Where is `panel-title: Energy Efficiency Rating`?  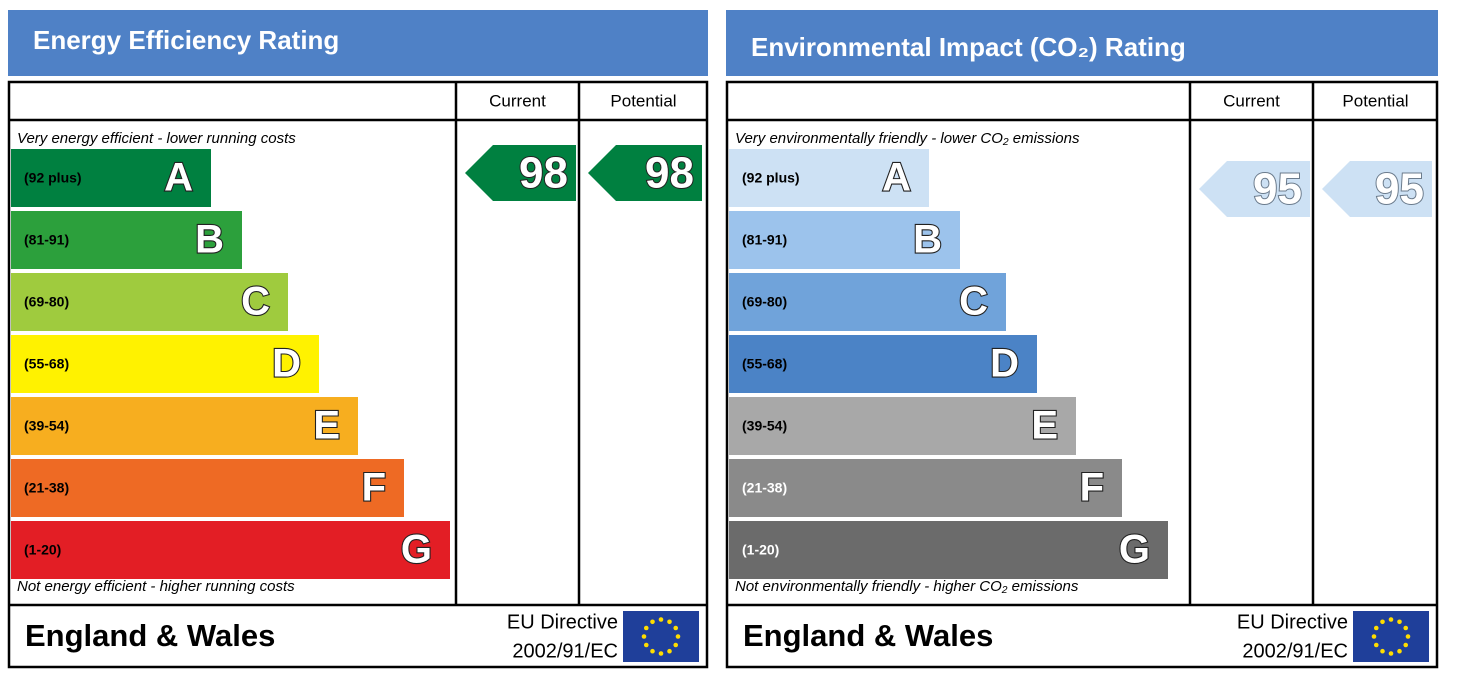
panel-title: Energy Efficiency Rating is located at coordinates (186, 40).